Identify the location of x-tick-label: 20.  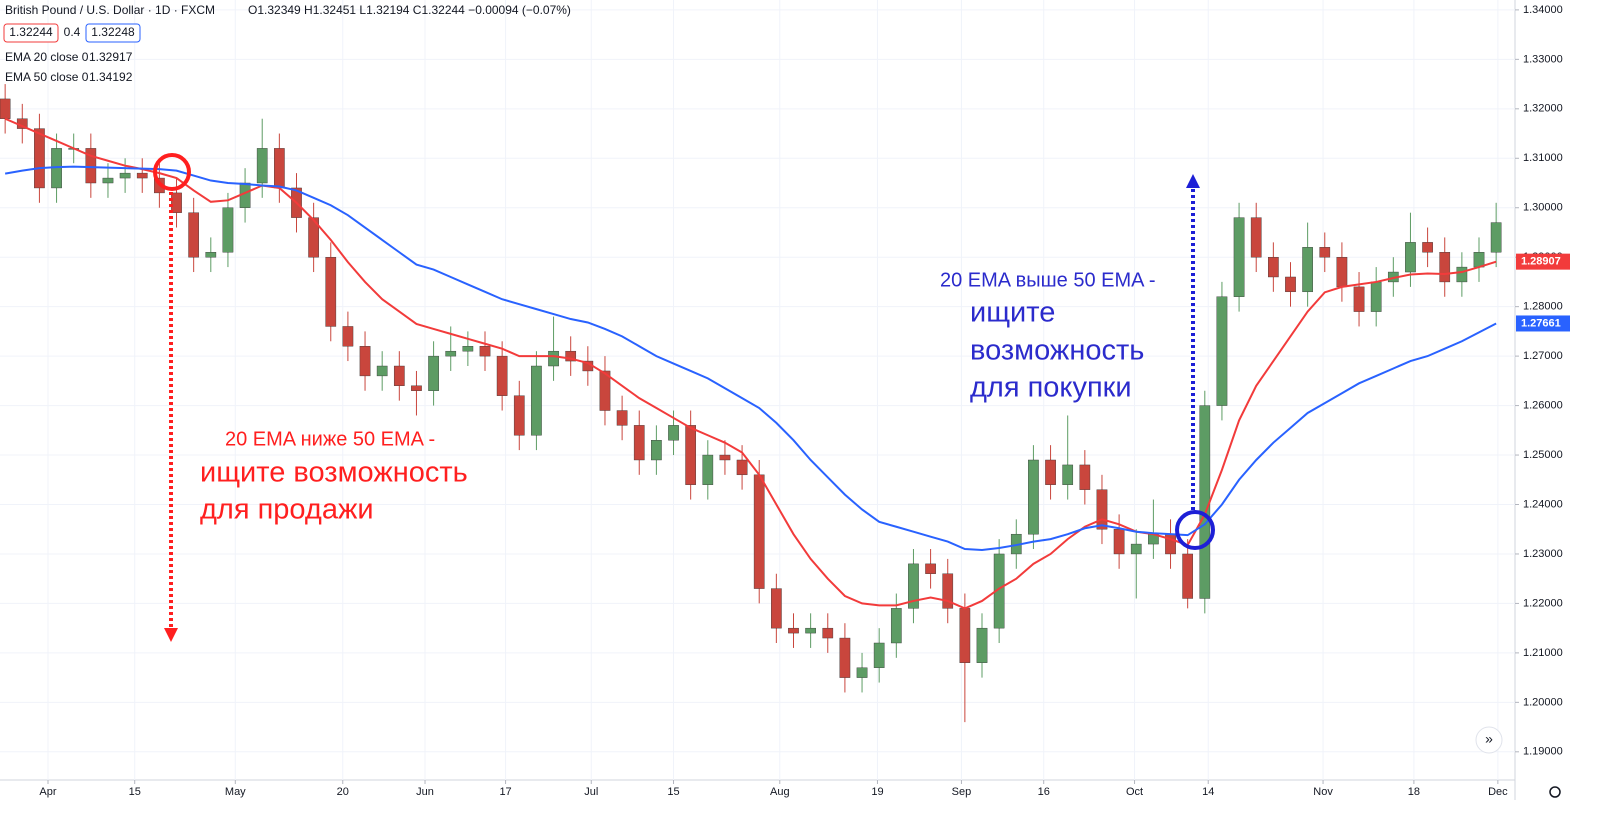
(343, 792).